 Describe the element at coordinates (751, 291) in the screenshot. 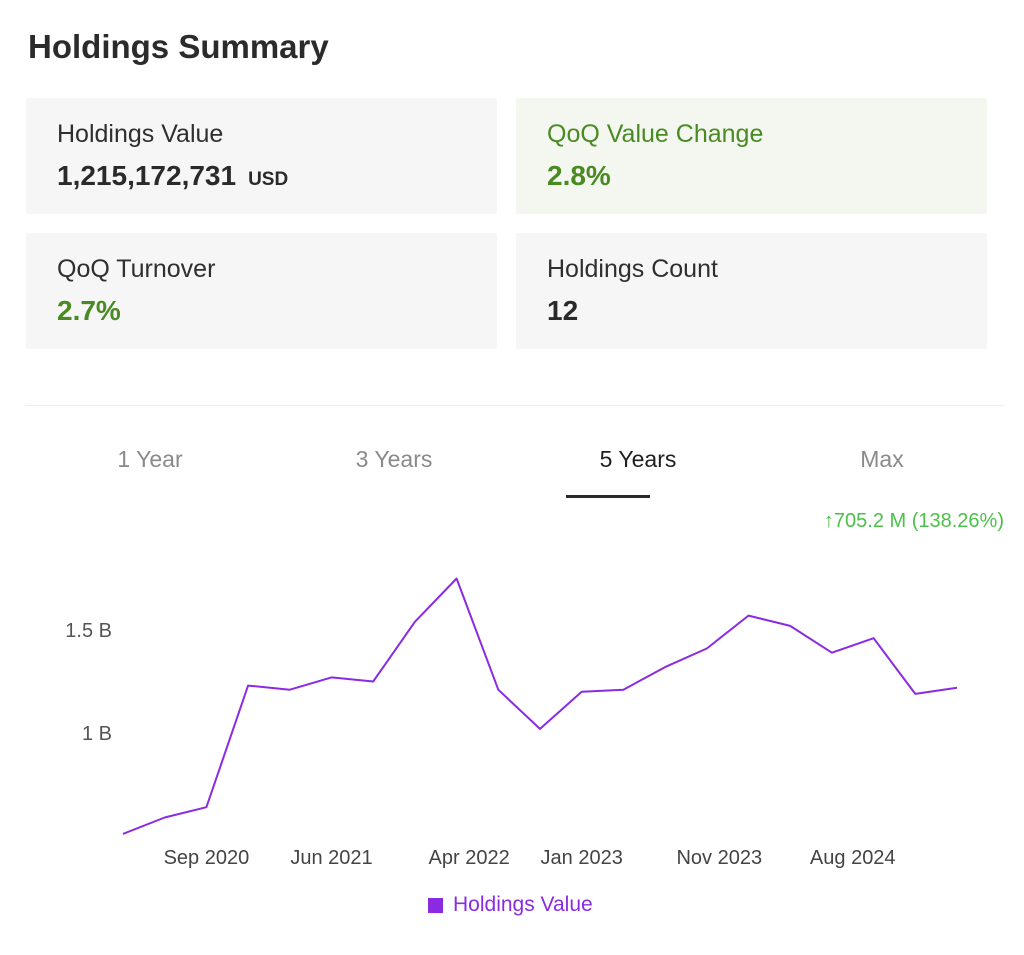

I see `holdings-count-card: Holdings Count 12` at that location.